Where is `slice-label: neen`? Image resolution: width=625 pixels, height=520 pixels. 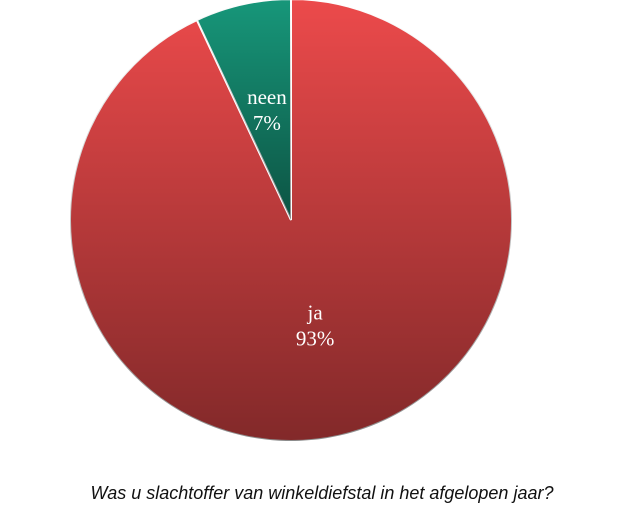
slice-label: neen is located at coordinates (267, 97).